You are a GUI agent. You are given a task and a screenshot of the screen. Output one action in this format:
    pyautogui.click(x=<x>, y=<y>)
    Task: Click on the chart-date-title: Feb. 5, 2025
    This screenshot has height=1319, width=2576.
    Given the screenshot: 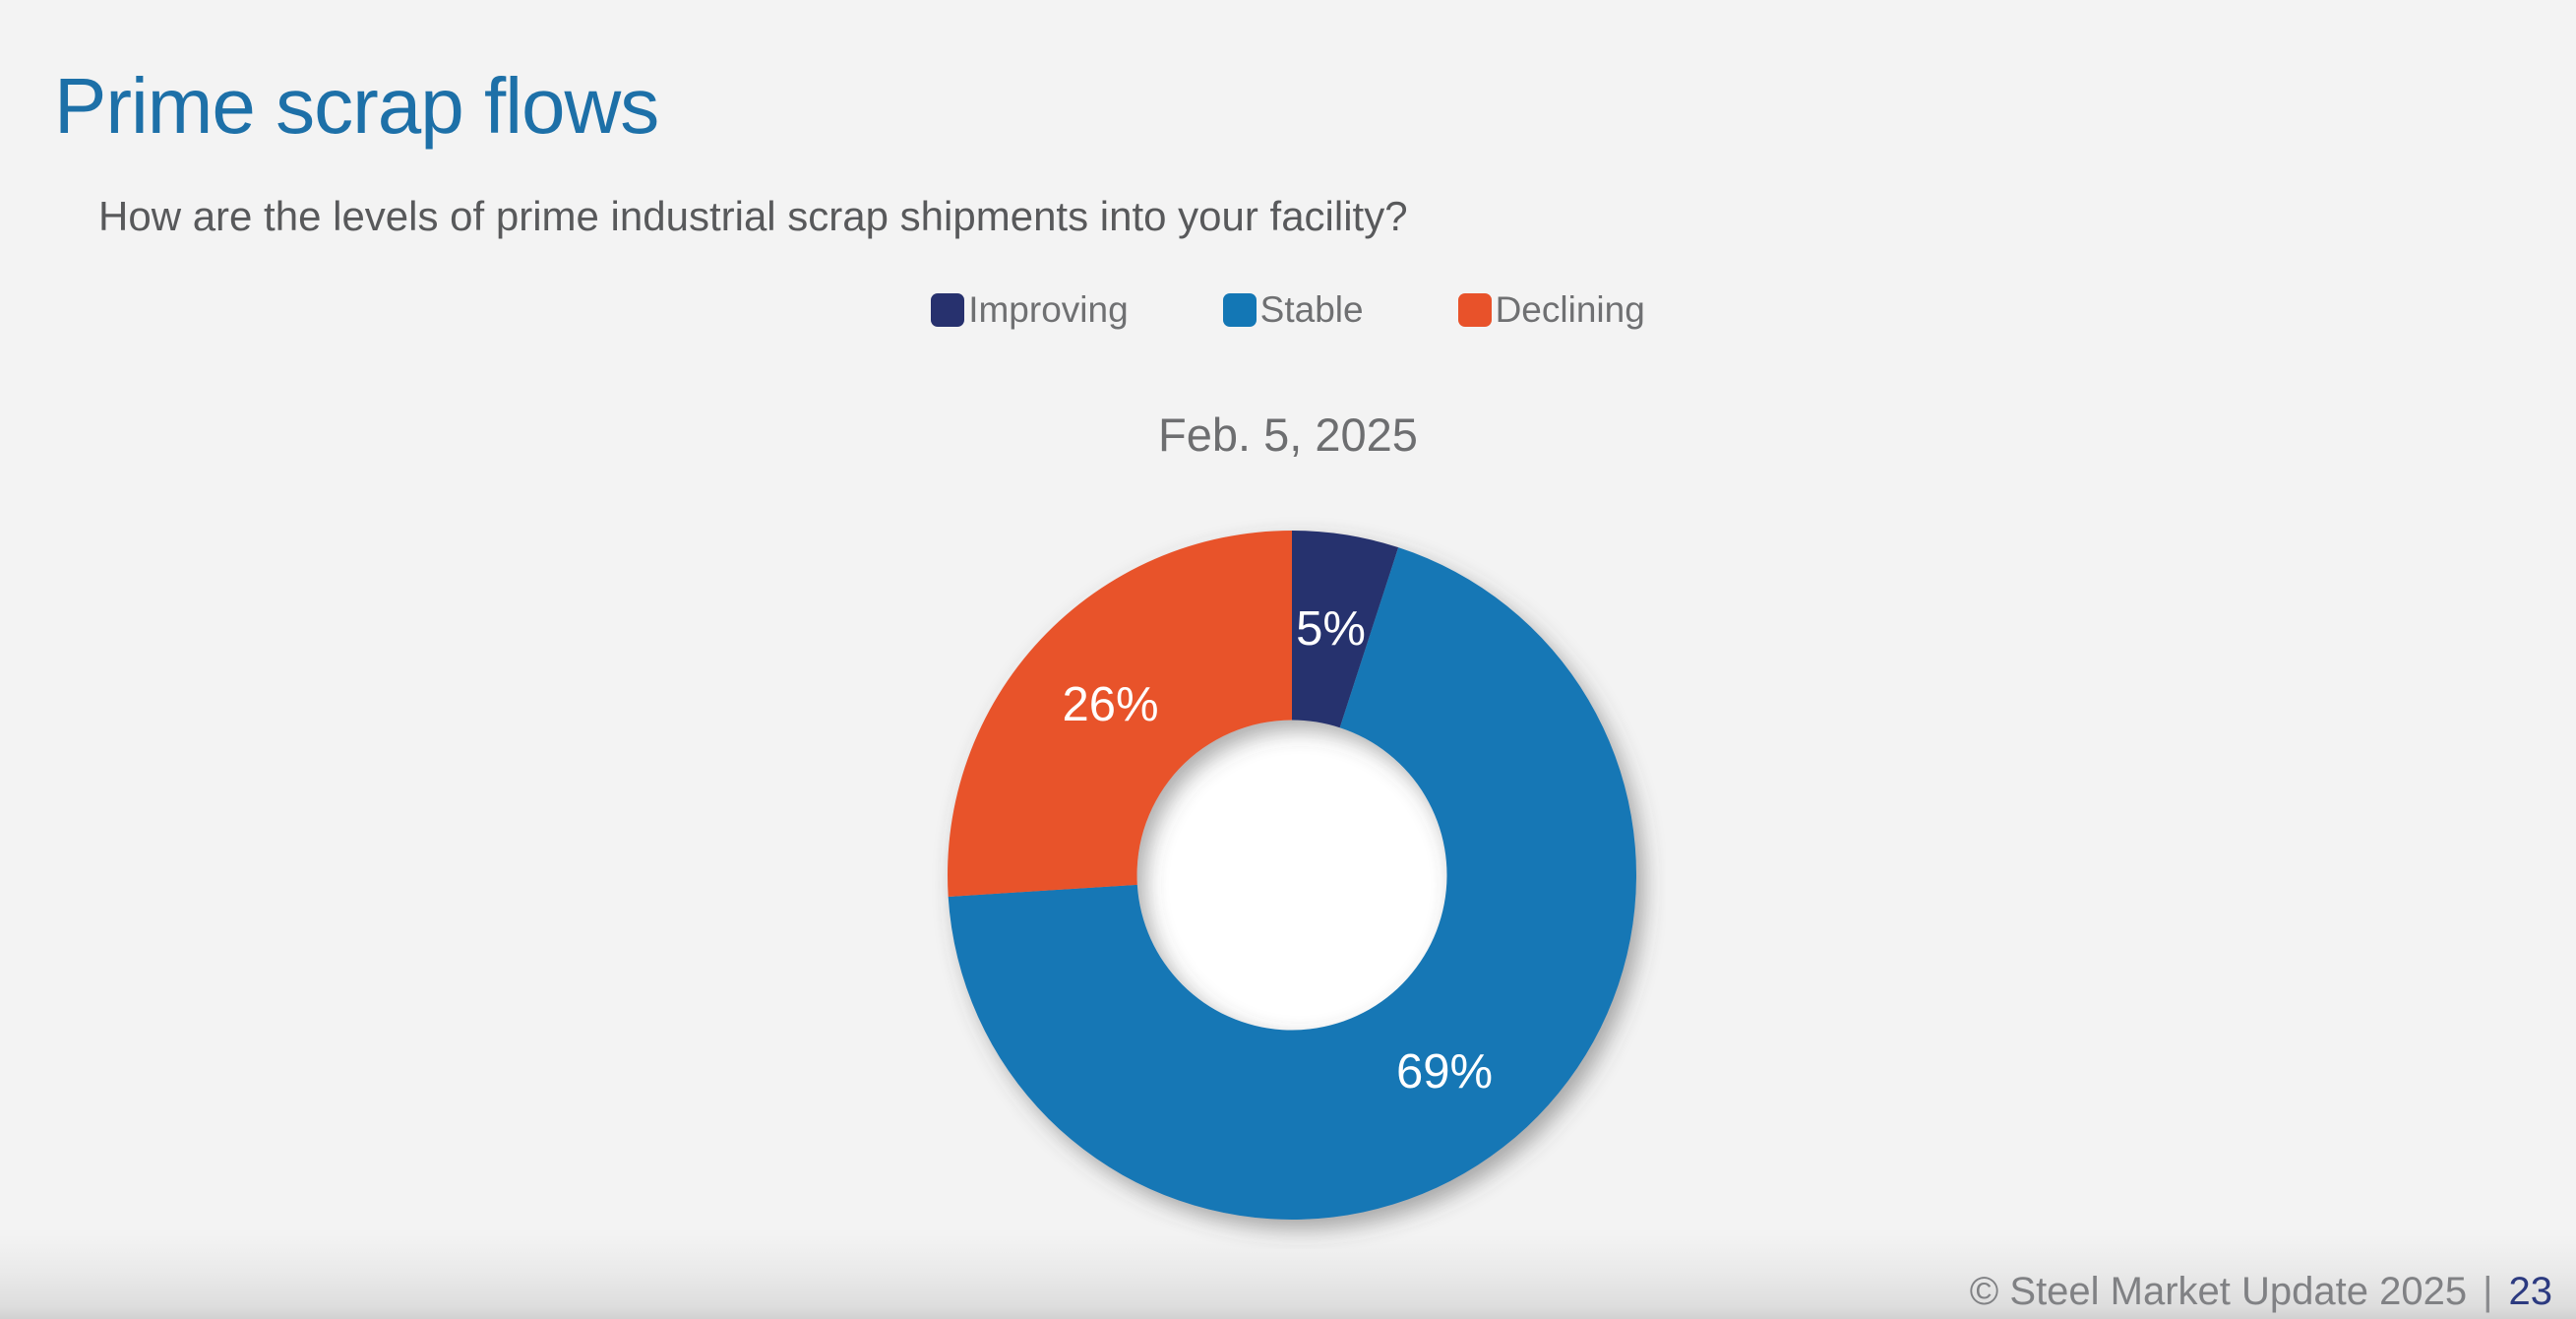 What is the action you would take?
    pyautogui.click(x=1288, y=434)
    